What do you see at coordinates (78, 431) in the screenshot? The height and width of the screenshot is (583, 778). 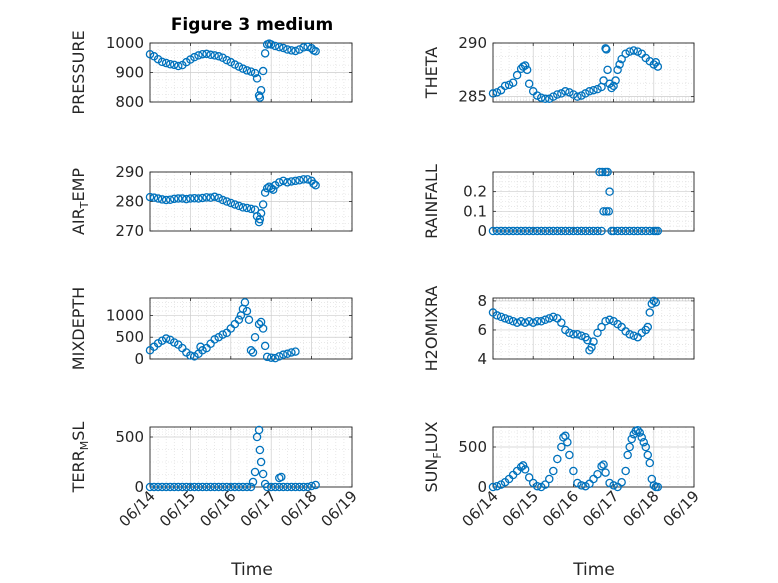 I see `y-axis-label-rest: SL` at bounding box center [78, 431].